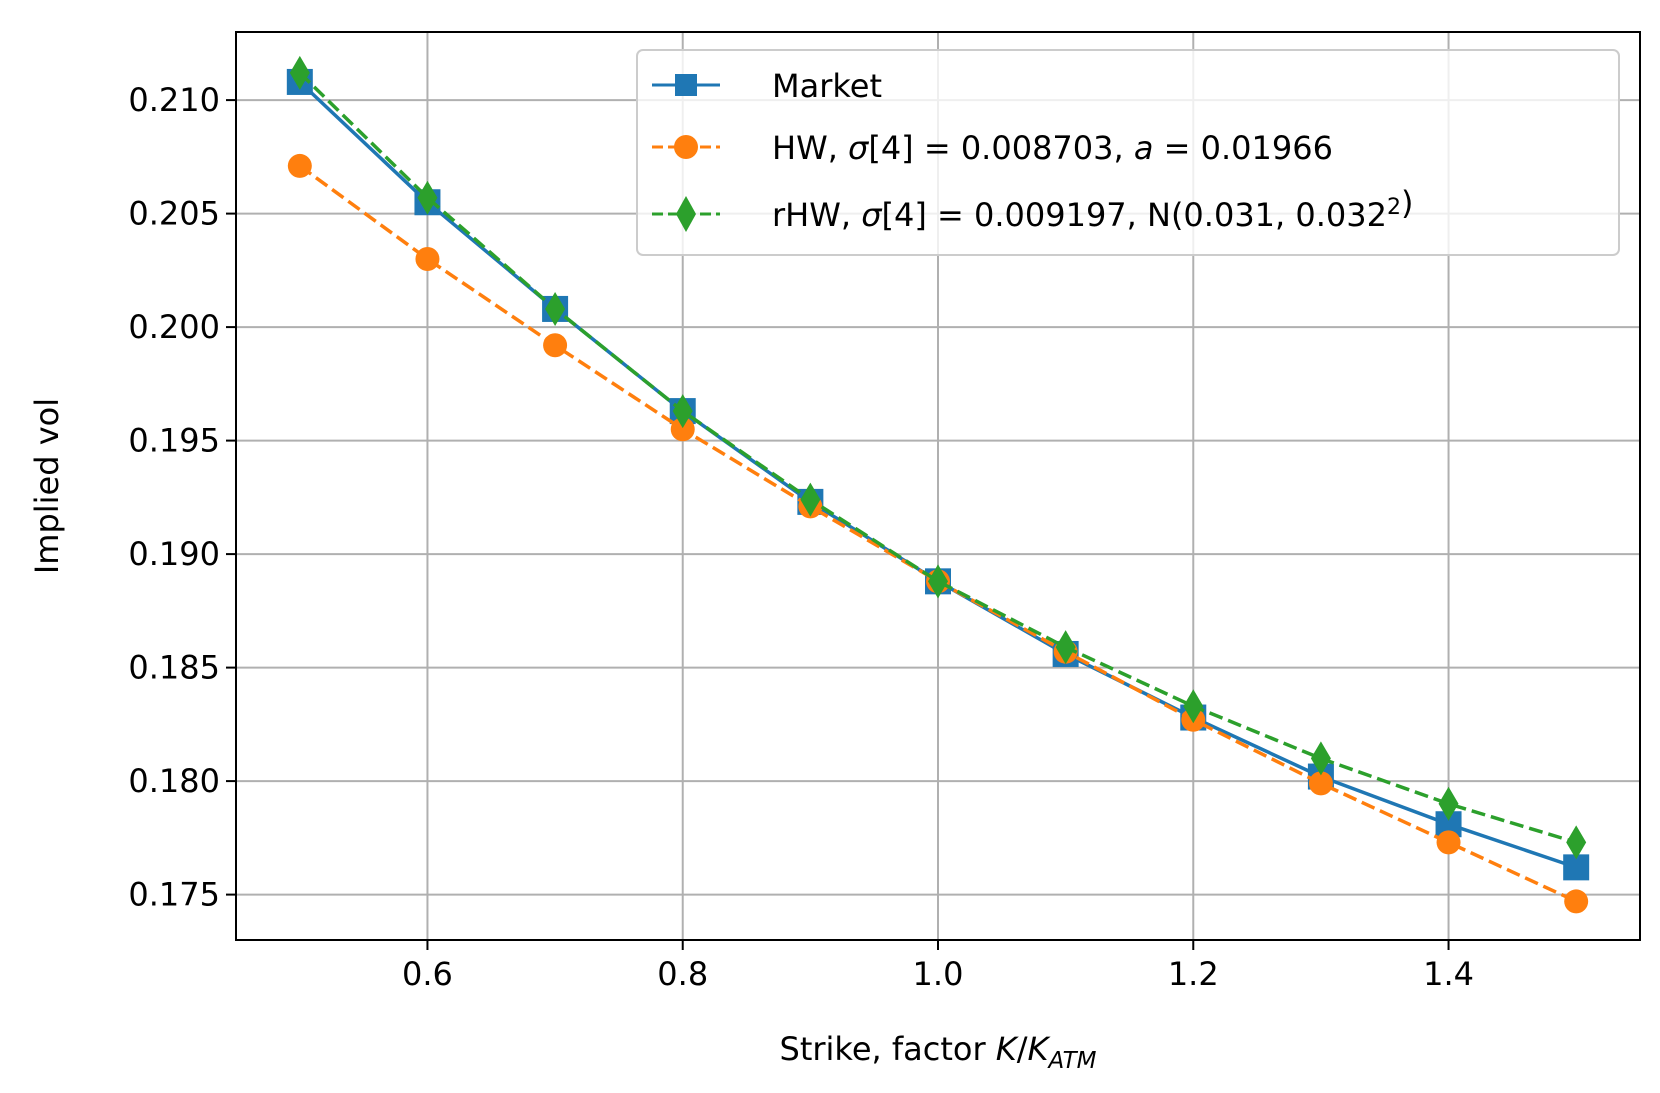  What do you see at coordinates (1052, 148) in the screenshot?
I see `legend-label-hw: HW, σ[4] = 0.008703, a = 0.01966` at bounding box center [1052, 148].